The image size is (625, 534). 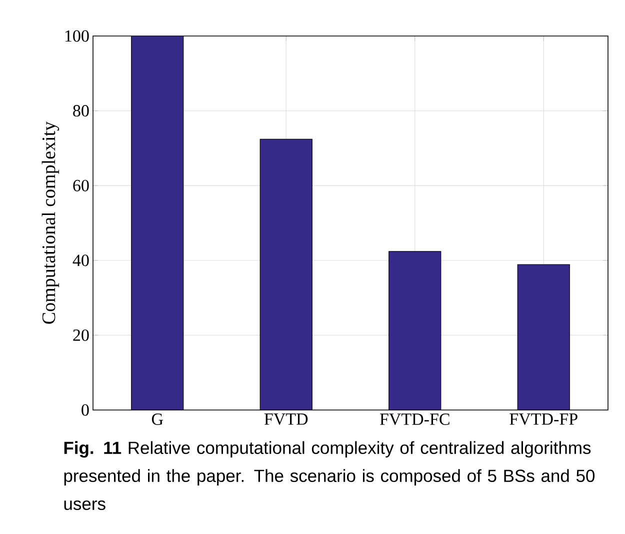 I want to click on y-axis-title: Computational complexity, so click(x=51, y=222).